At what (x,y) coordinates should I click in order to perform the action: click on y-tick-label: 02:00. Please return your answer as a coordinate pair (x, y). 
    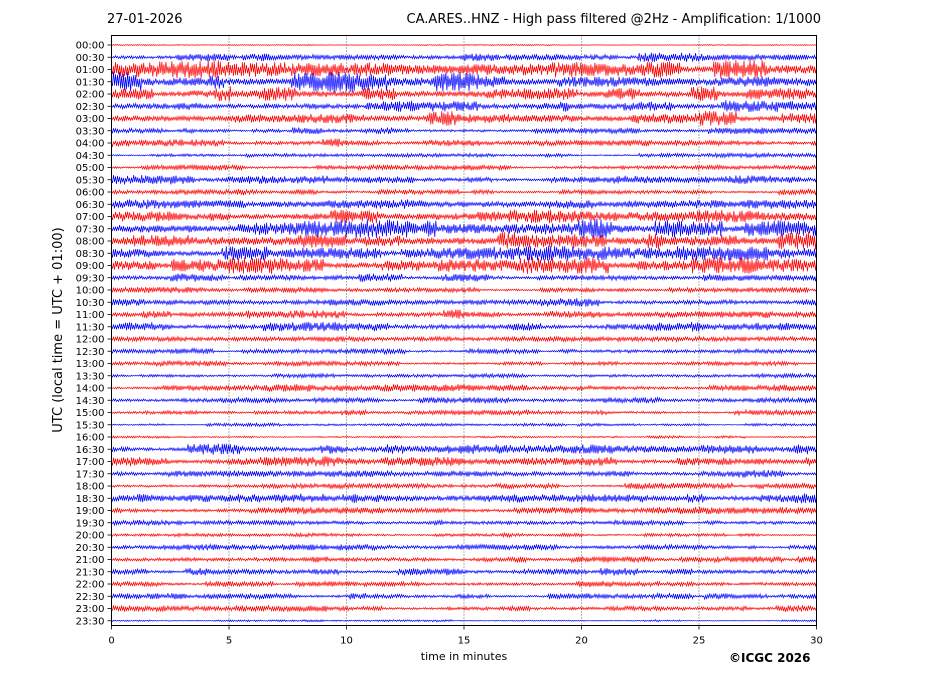
    Looking at the image, I should click on (90, 95).